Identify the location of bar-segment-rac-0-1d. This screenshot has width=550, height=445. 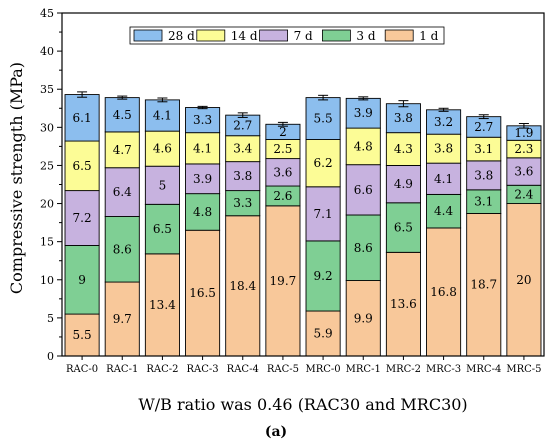
(82, 335).